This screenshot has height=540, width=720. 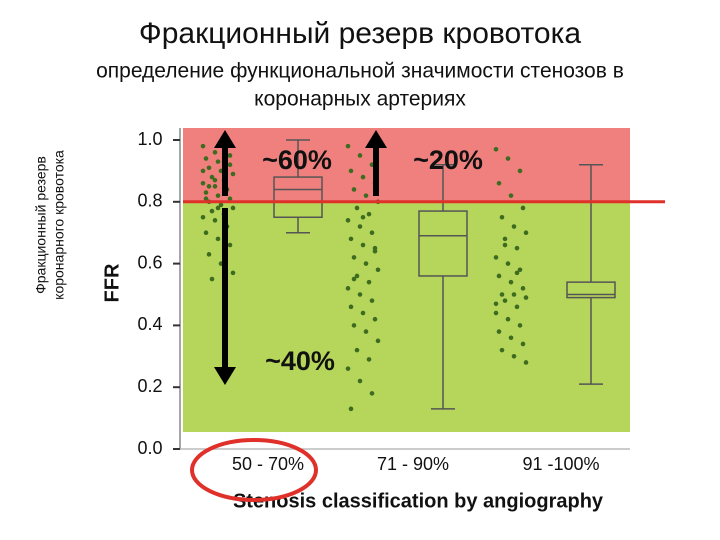 What do you see at coordinates (59, 225) in the screenshot?
I see `side-label: коронарного кровотока` at bounding box center [59, 225].